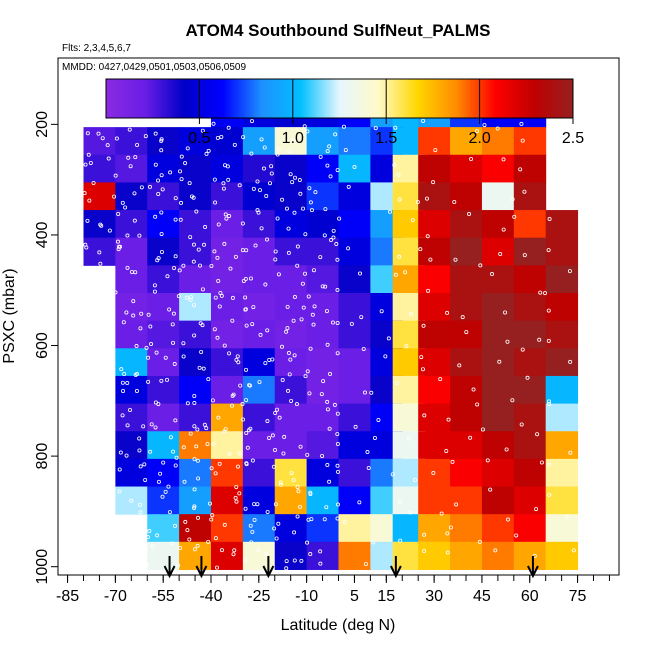  What do you see at coordinates (306, 596) in the screenshot?
I see `x-tick-label: -10` at bounding box center [306, 596].